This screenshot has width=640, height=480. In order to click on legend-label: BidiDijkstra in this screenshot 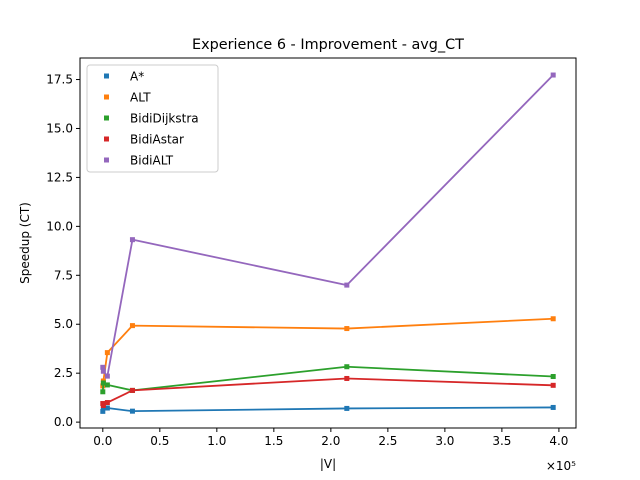, I will do `click(164, 119)`.